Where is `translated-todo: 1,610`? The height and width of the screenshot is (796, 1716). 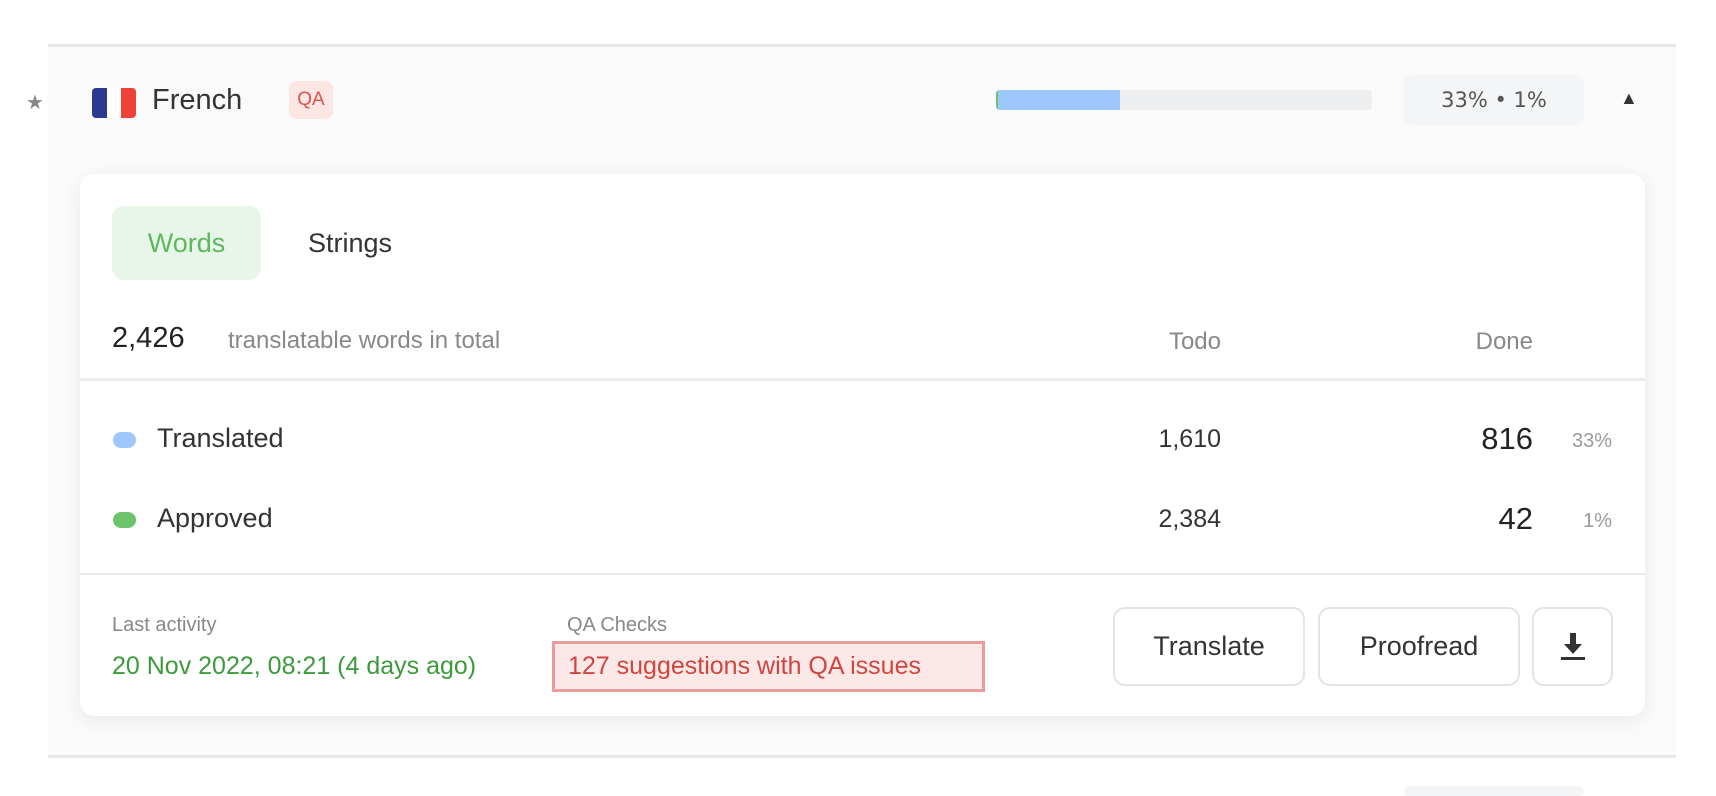
translated-todo: 1,610 is located at coordinates (1189, 439).